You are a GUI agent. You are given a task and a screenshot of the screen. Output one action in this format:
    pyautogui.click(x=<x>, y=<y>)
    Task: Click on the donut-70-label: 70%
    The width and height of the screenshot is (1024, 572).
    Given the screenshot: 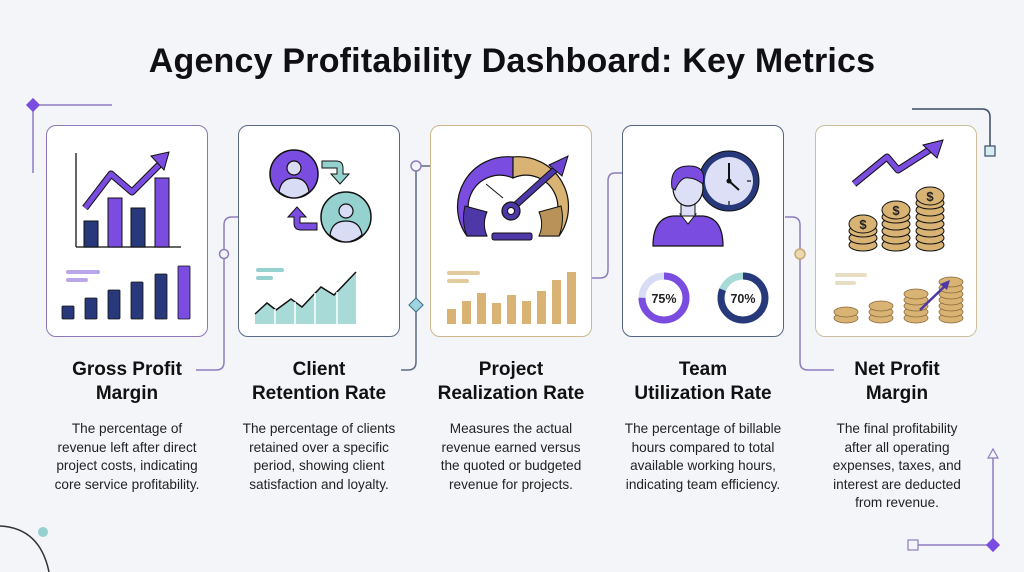 What is the action you would take?
    pyautogui.click(x=742, y=299)
    